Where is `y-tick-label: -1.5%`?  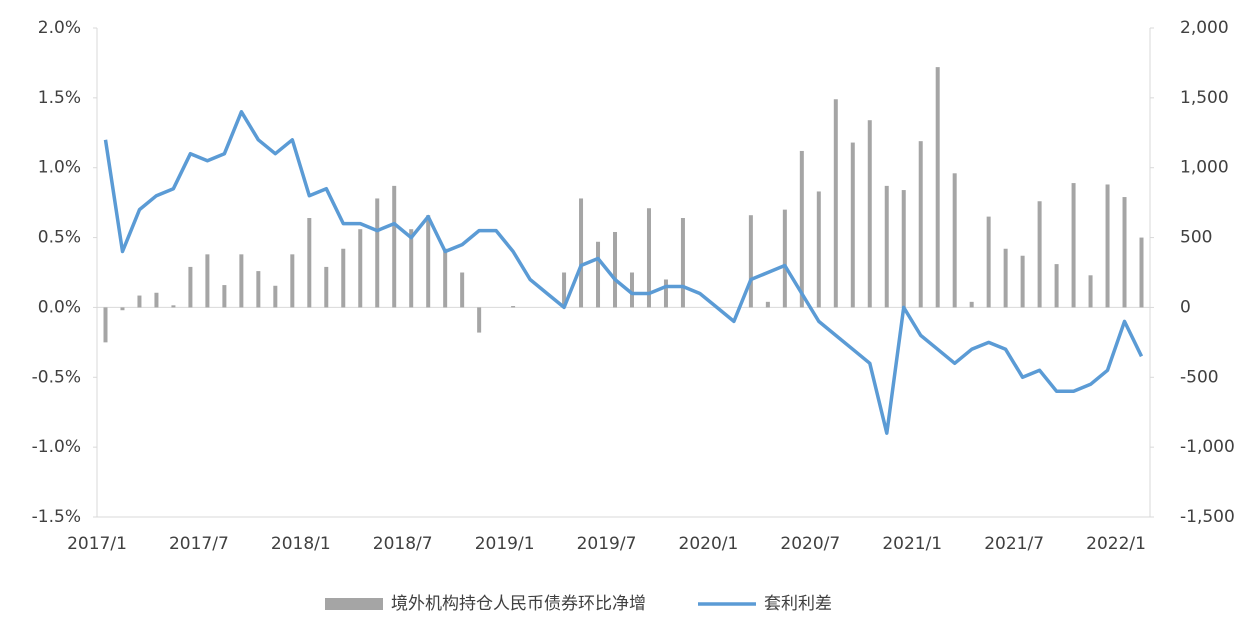
y-tick-label: -1.5% is located at coordinates (56, 517).